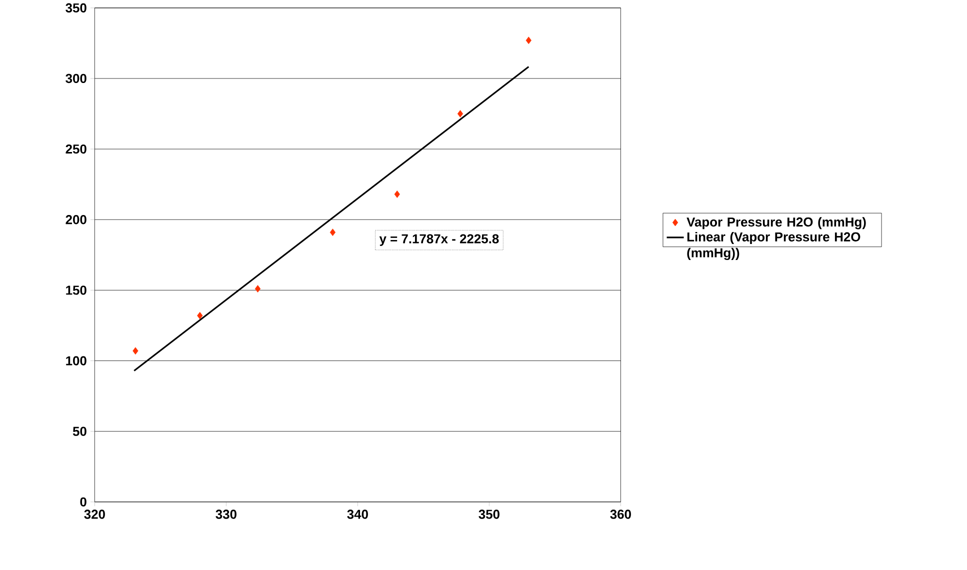  I want to click on x-tick-label: 360, so click(620, 515).